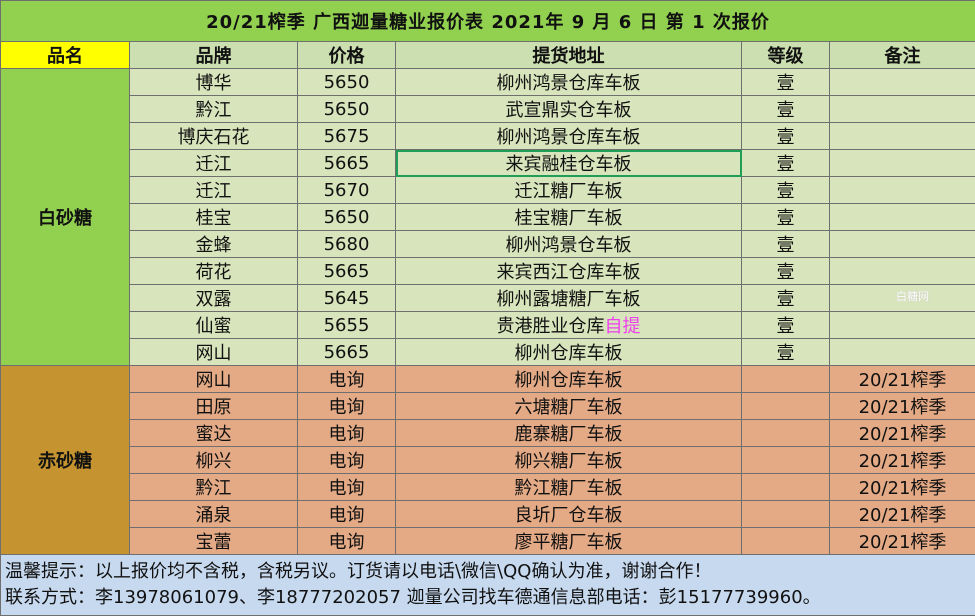 The height and width of the screenshot is (616, 975). Describe the element at coordinates (569, 433) in the screenshot. I see `location-cell: 鹿寨糖厂车板` at that location.